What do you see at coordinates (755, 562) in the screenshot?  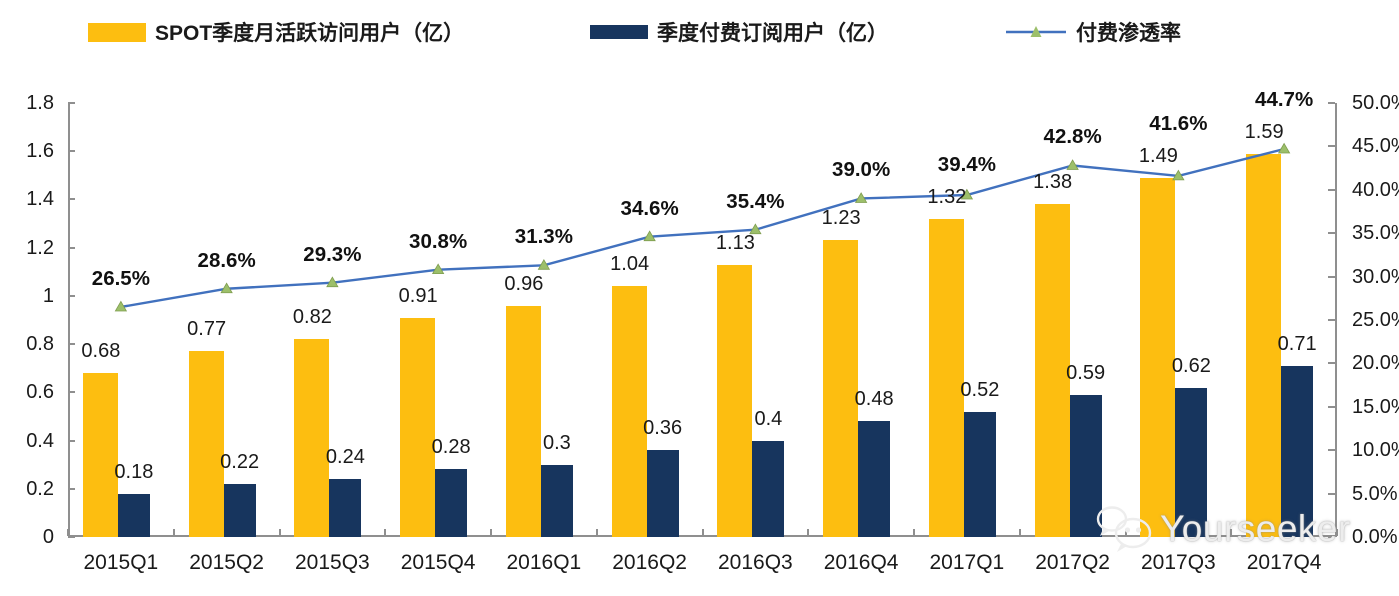 I see `category-label: 2016Q3` at bounding box center [755, 562].